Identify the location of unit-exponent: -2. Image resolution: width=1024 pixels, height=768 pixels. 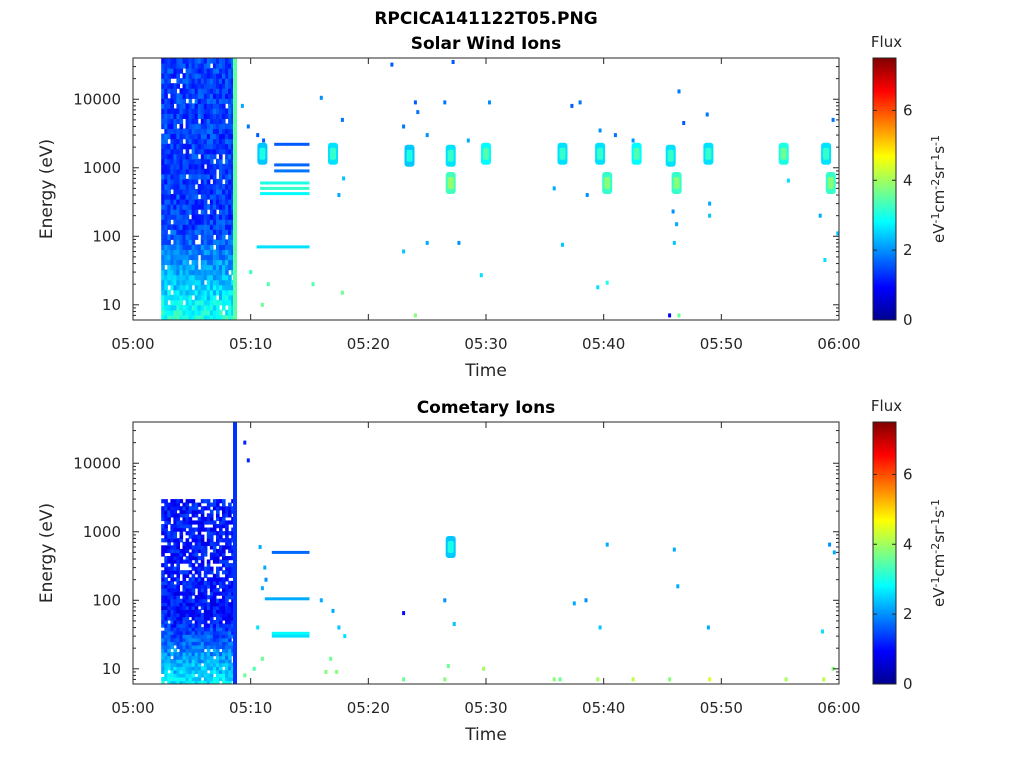
(935, 184).